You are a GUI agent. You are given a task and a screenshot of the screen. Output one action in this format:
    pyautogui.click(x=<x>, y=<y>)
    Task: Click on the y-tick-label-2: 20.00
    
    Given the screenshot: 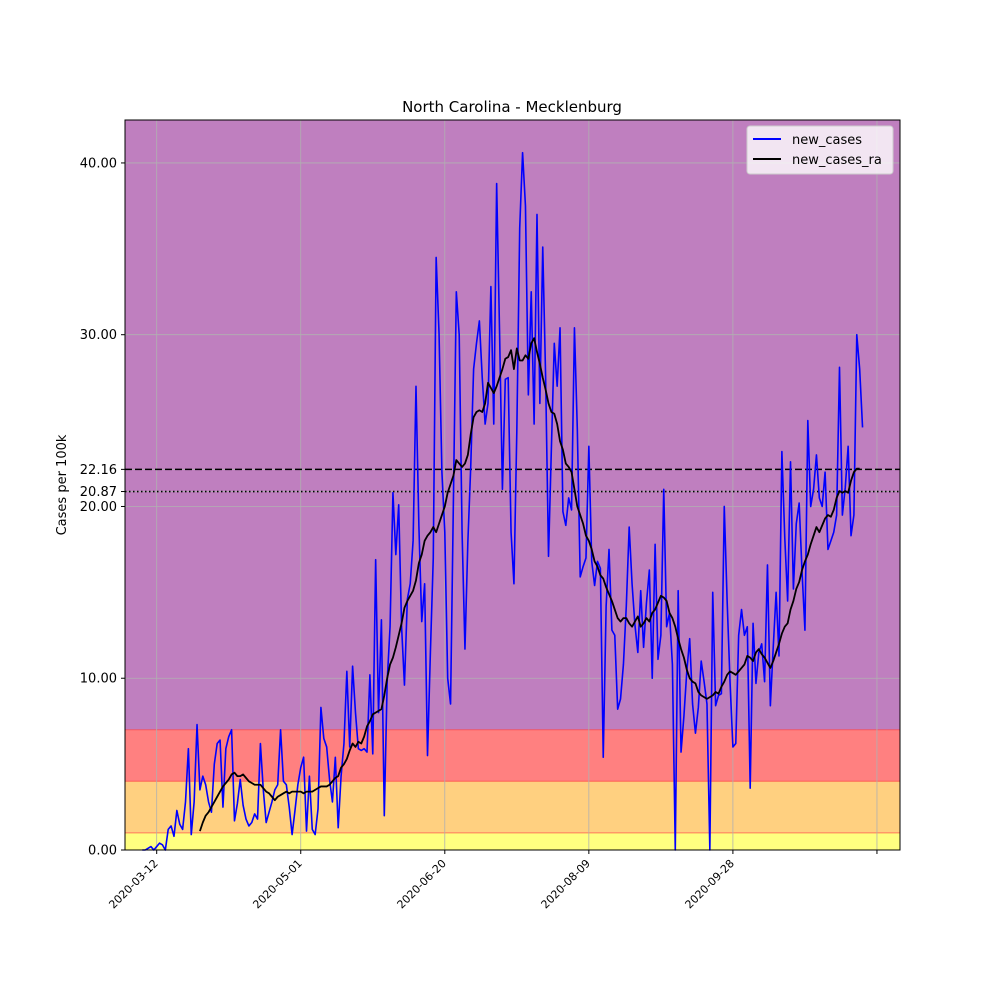 What is the action you would take?
    pyautogui.click(x=98, y=507)
    